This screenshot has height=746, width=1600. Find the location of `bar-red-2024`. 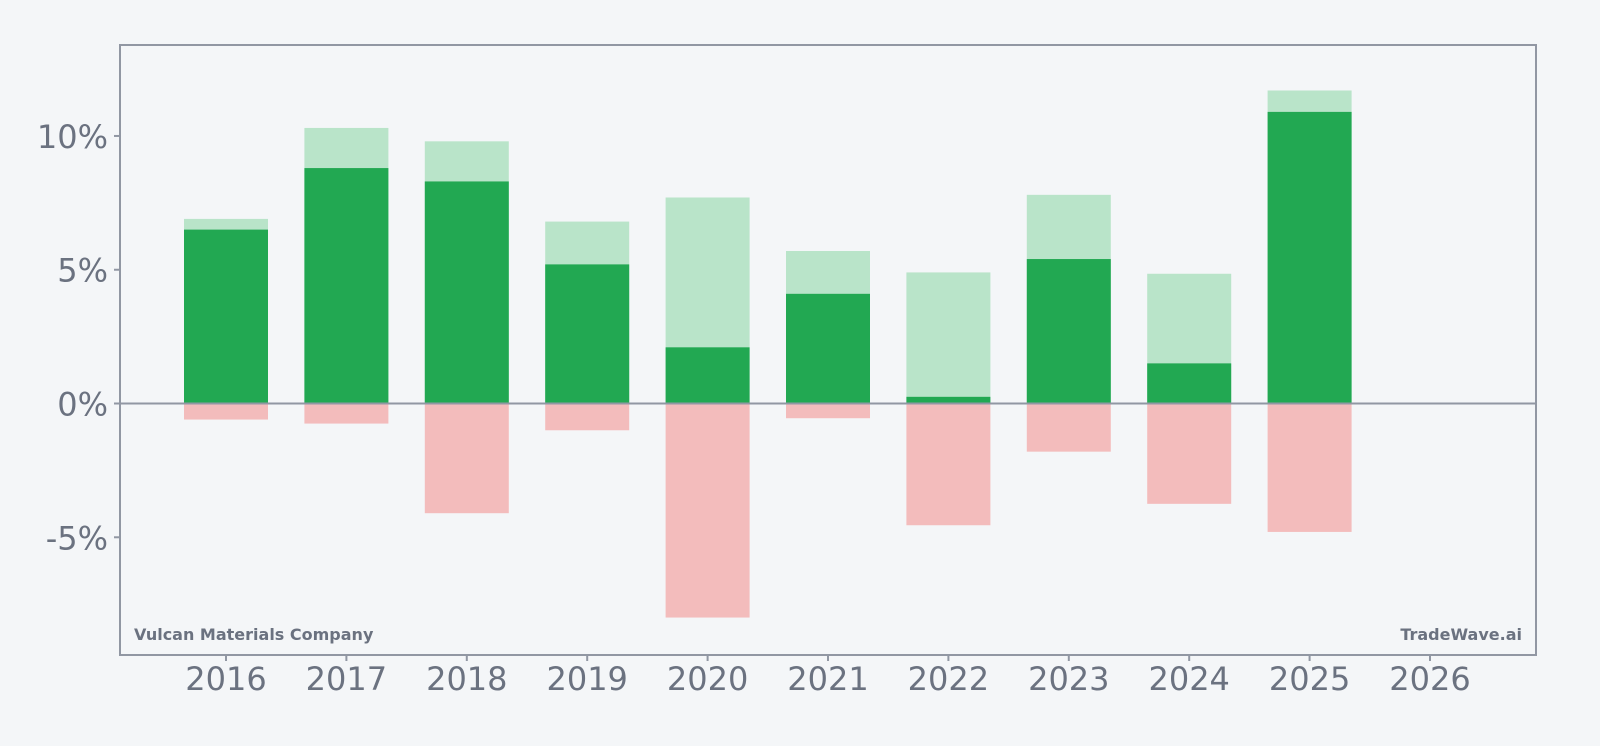

bar-red-2024 is located at coordinates (1189, 453).